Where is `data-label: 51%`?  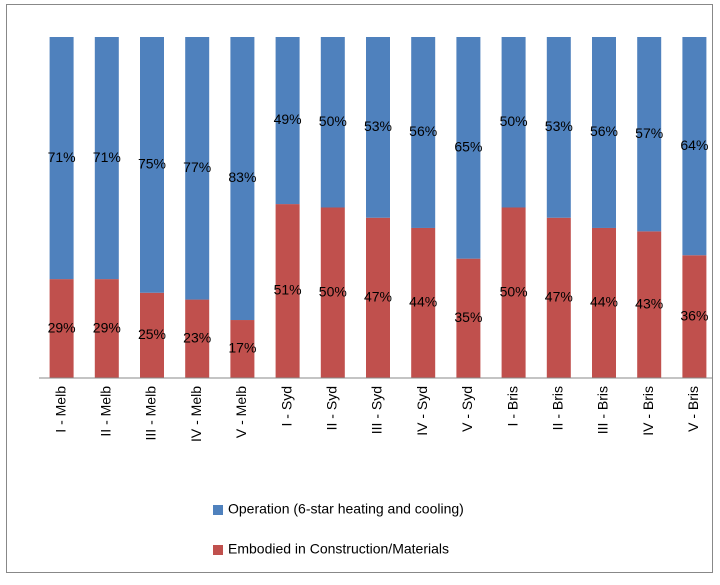
data-label: 51% is located at coordinates (288, 290).